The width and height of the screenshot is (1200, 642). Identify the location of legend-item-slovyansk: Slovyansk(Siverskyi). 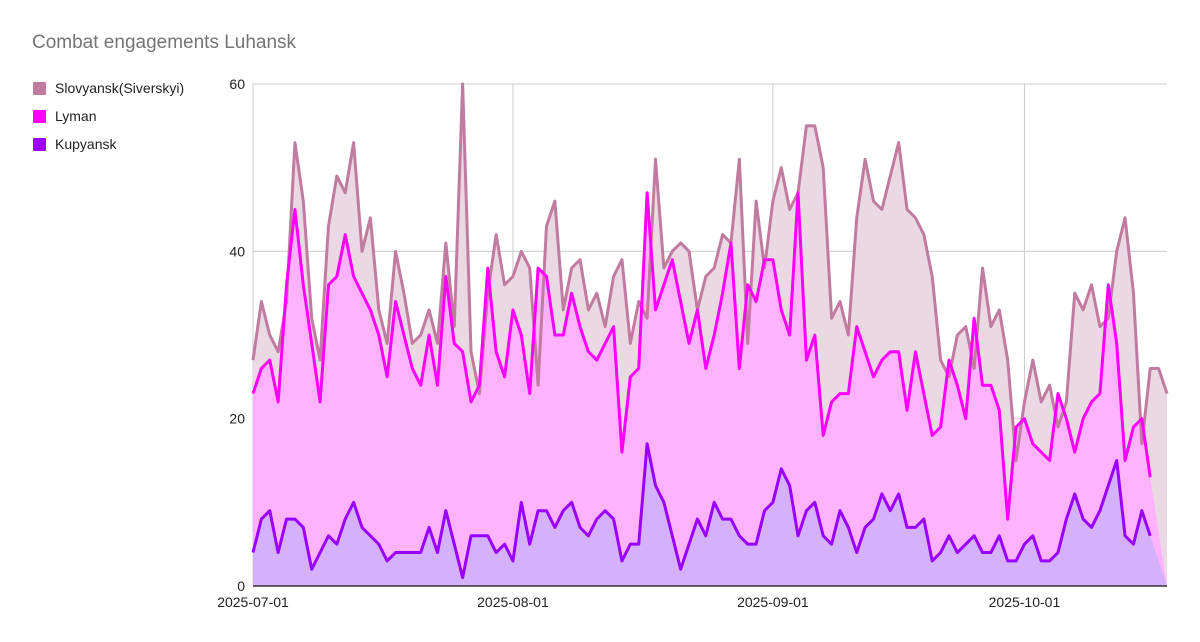
(108, 88).